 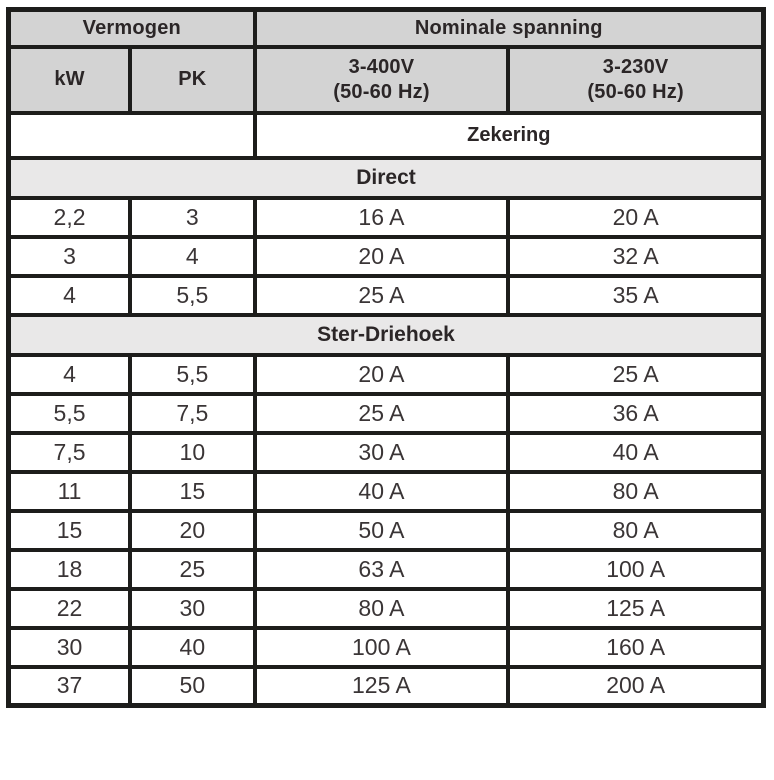 I want to click on header-nominale-spanning: Nominale spanning, so click(x=509, y=28).